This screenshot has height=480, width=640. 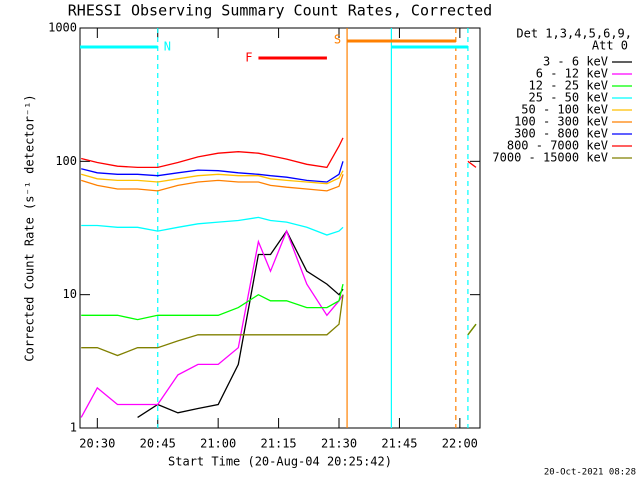 What do you see at coordinates (30, 227) in the screenshot?
I see `y-axis-label: Corrected Count Rate (s⁻¹ detector⁻¹)` at bounding box center [30, 227].